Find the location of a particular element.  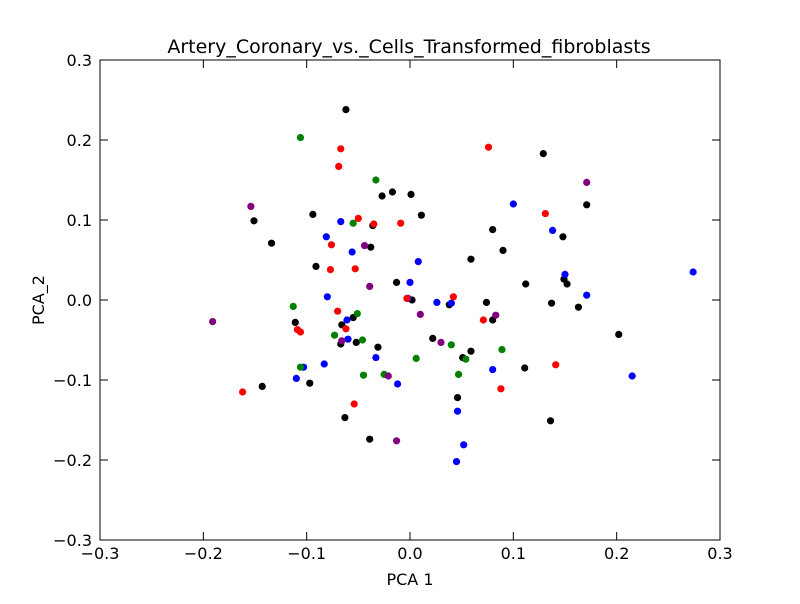

y-tick-label: −0.1 is located at coordinates (72, 380).